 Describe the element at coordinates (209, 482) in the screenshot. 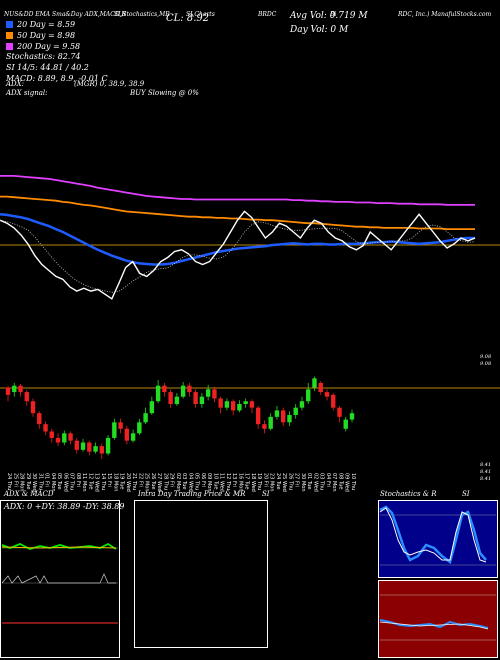

I see `x-tick-label: 09 Mon` at that location.